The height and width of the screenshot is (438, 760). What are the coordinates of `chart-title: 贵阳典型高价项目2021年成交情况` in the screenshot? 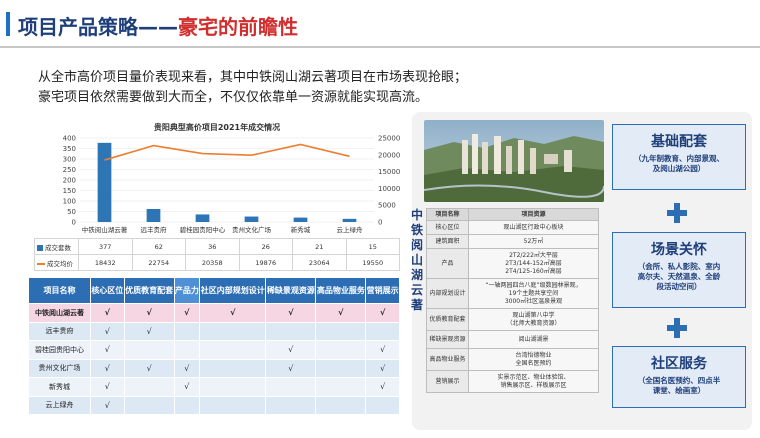 It's located at (217, 127).